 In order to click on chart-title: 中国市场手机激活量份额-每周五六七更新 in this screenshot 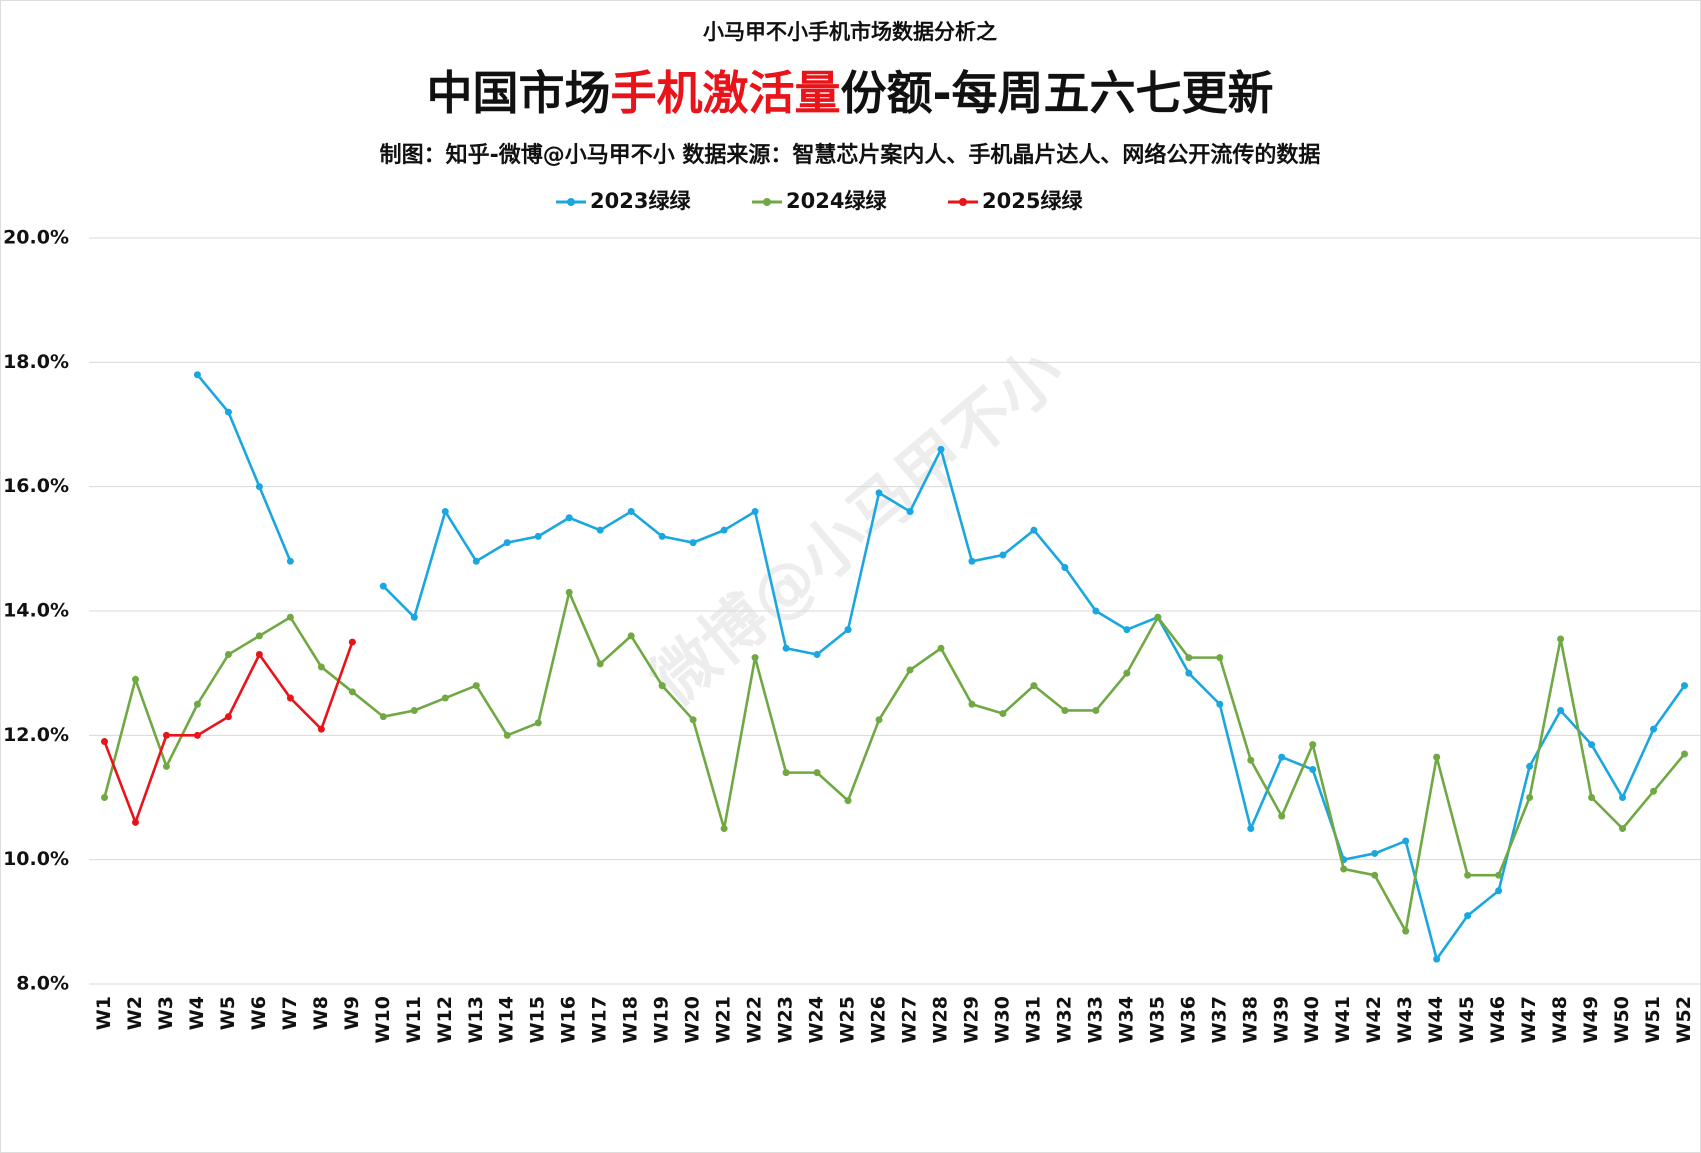, I will do `click(849, 93)`.